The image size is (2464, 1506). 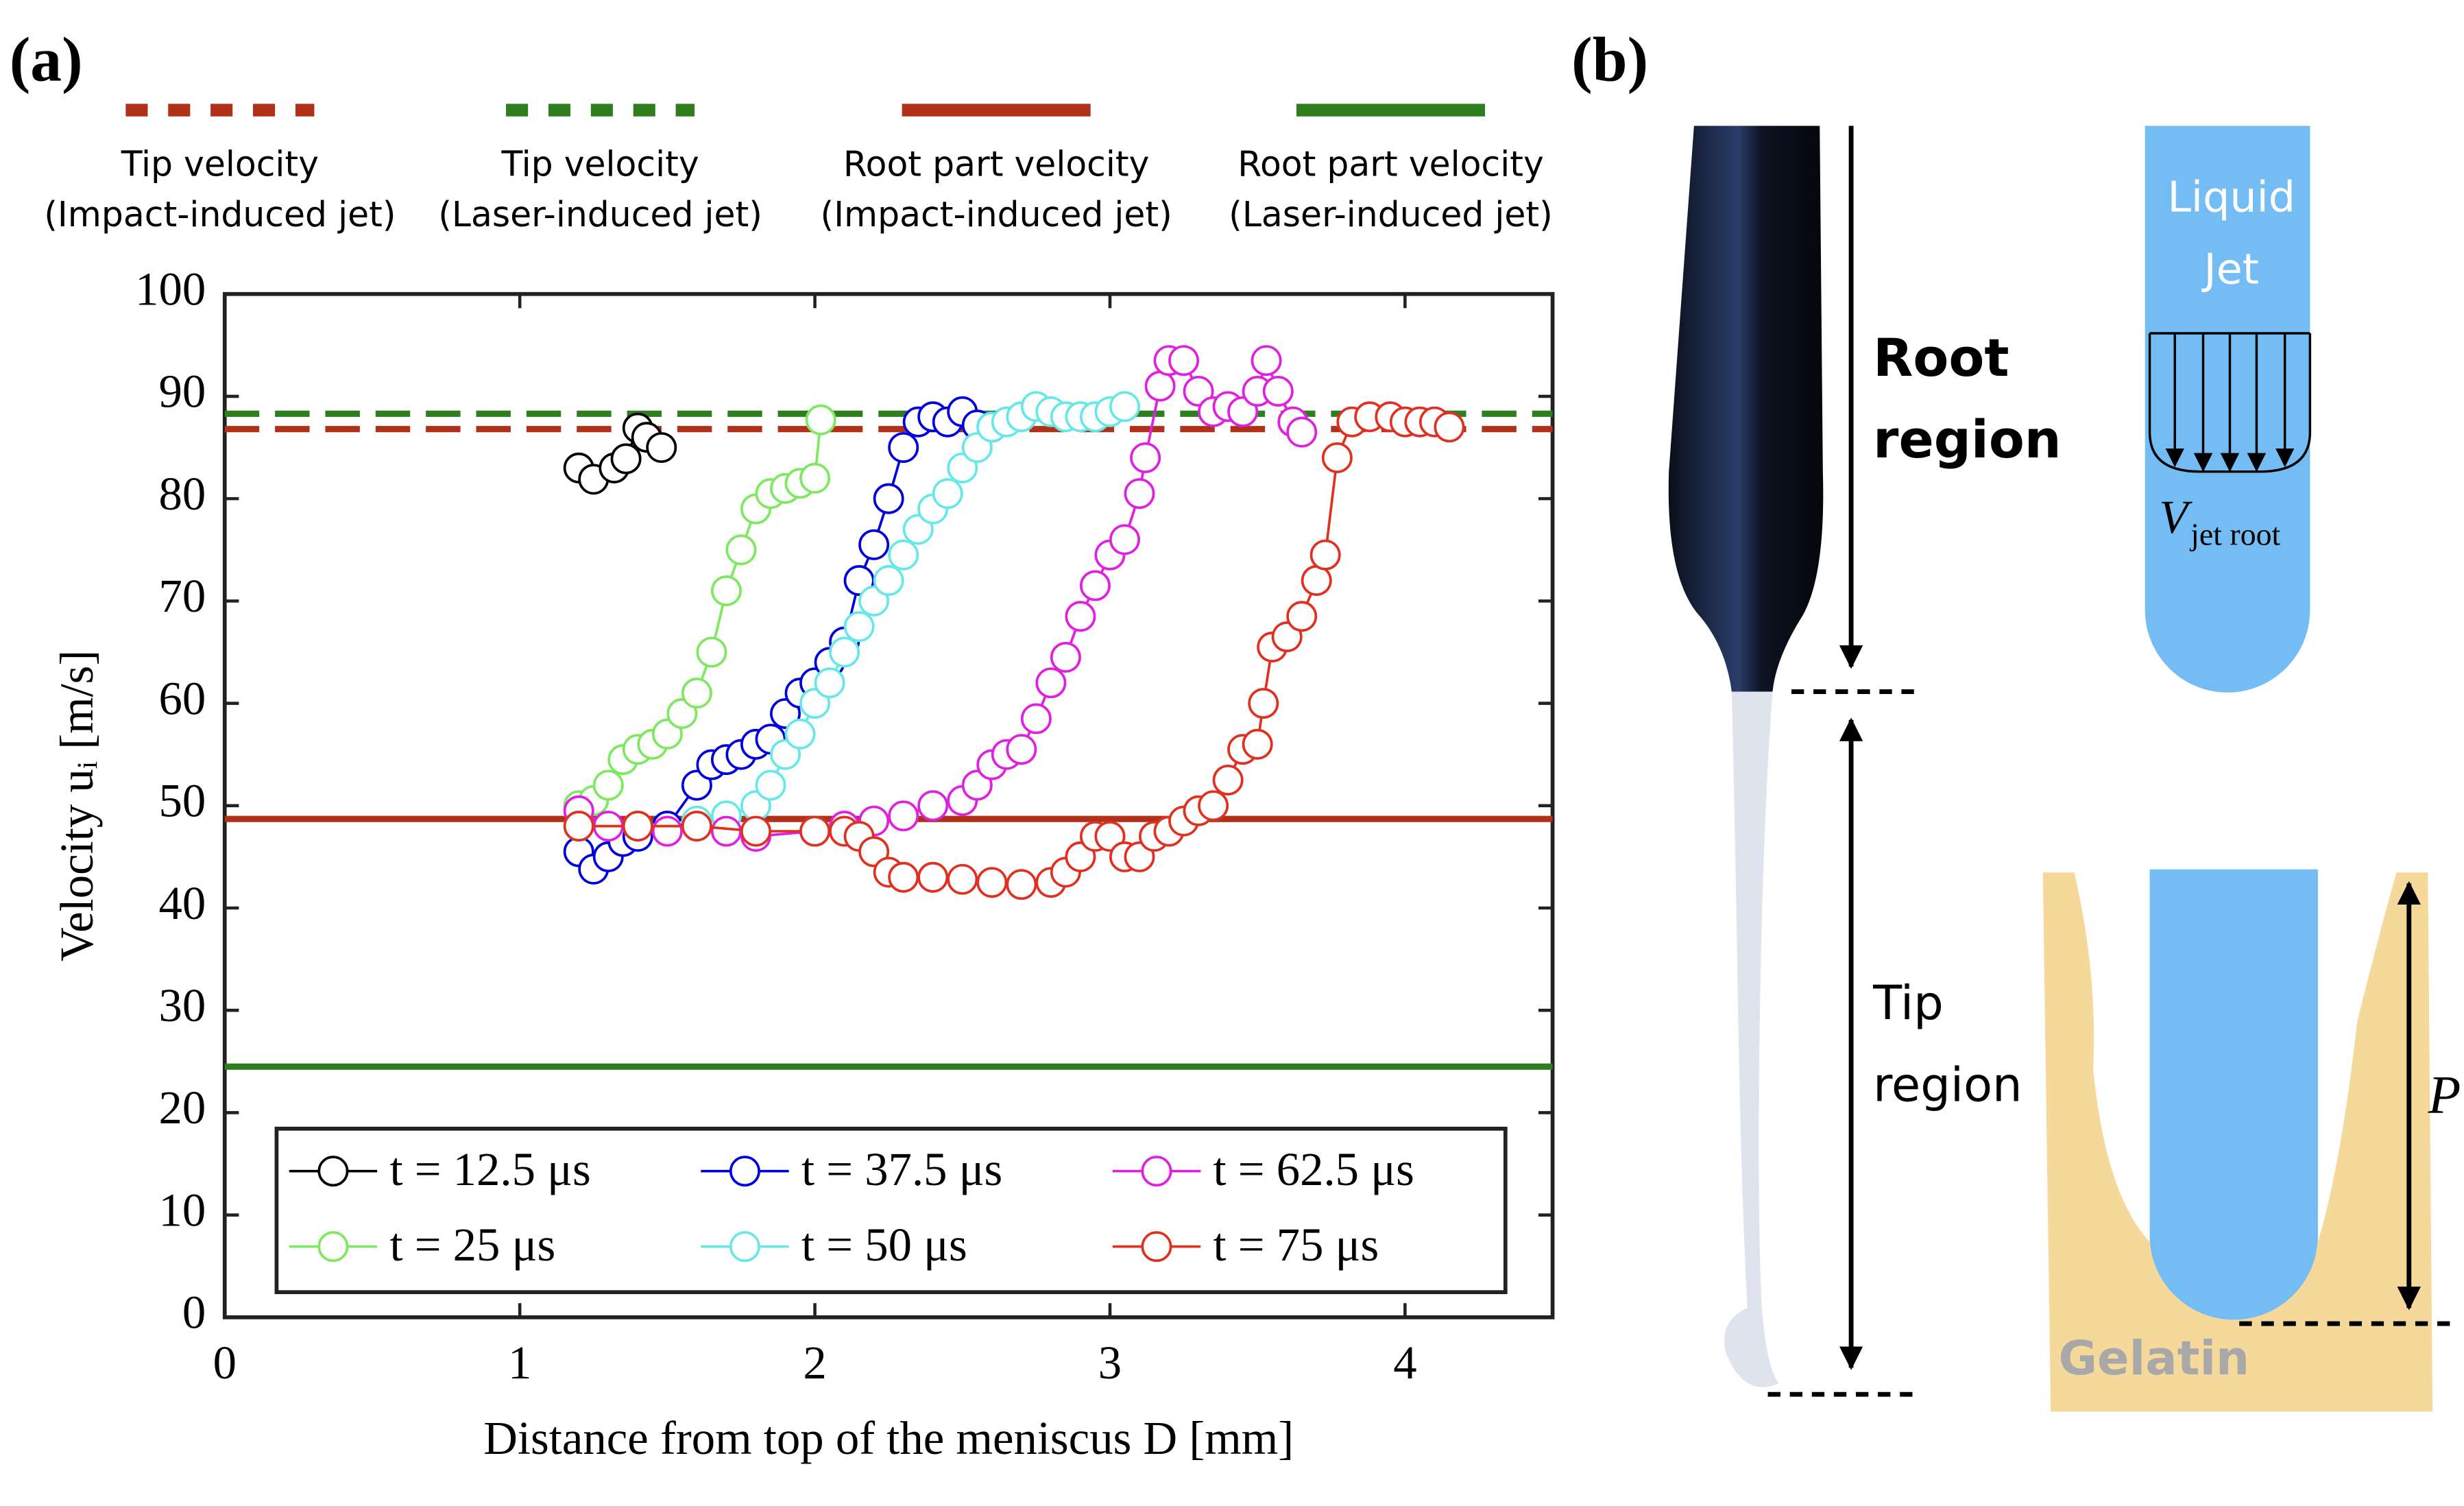 What do you see at coordinates (1296, 1245) in the screenshot?
I see `legend-label: t = 75 μs` at bounding box center [1296, 1245].